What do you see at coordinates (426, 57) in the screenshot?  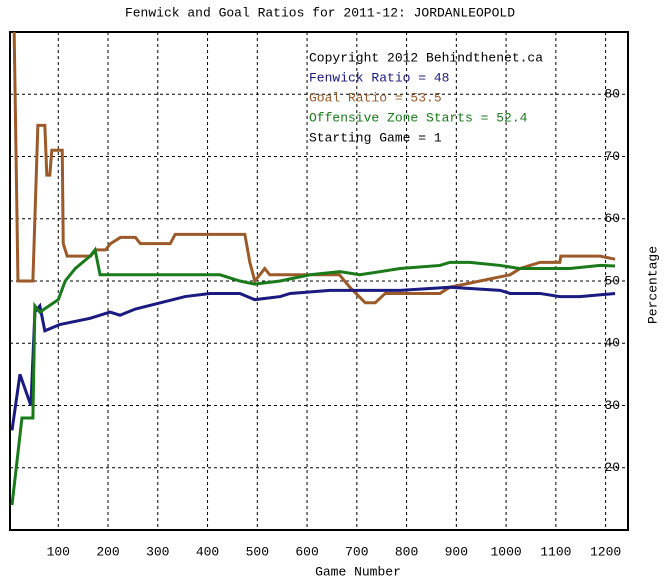 I see `annotation: Copyright 2012 Behindthenet.ca` at bounding box center [426, 57].